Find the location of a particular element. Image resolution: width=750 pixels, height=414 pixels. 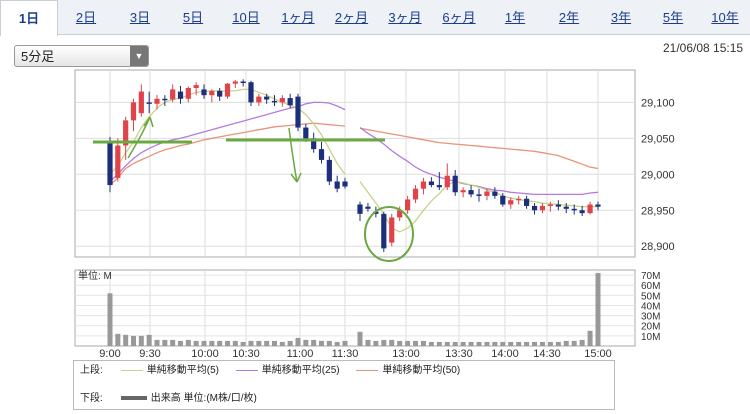

time-tick-label: 10:30 is located at coordinates (246, 354).